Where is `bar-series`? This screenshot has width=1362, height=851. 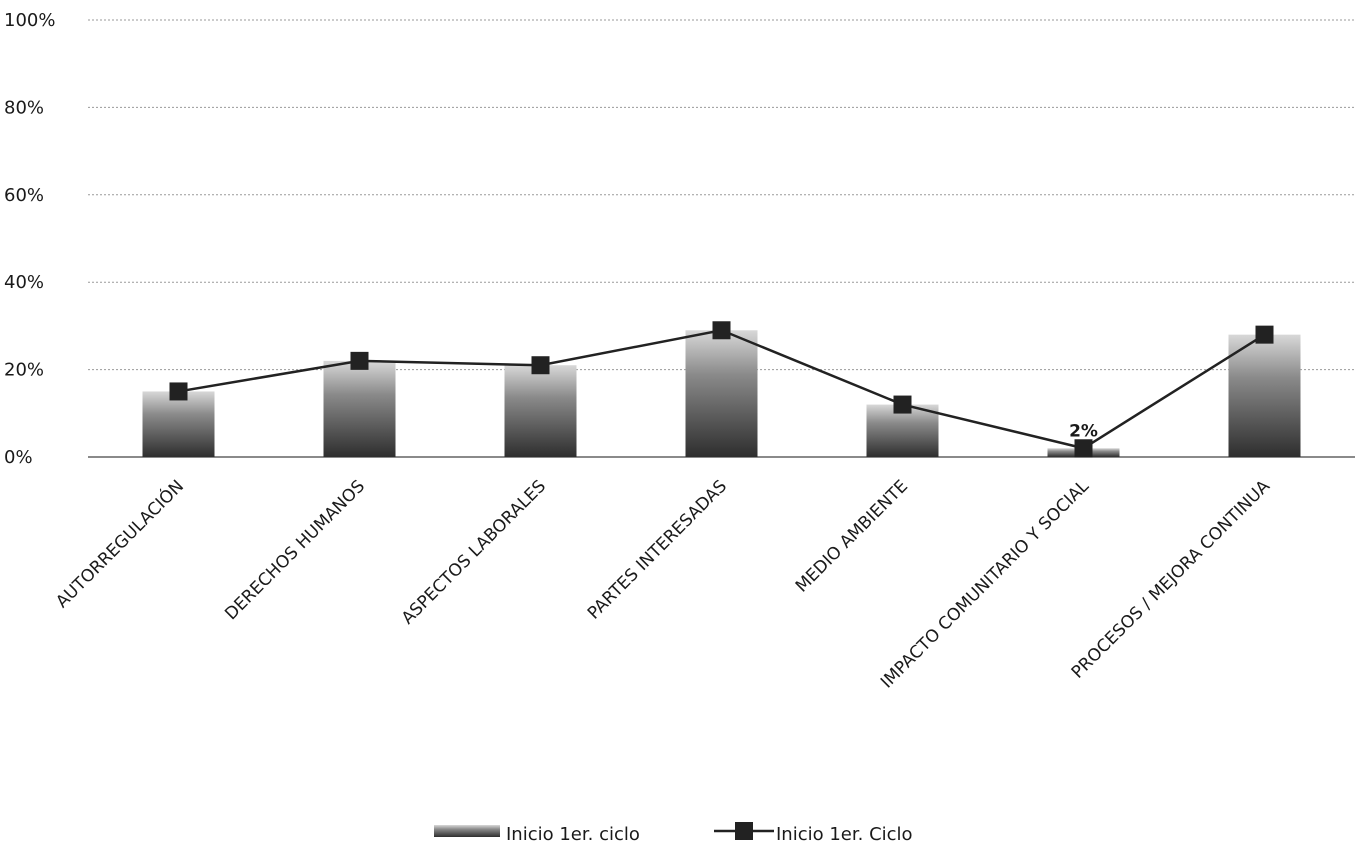 bar-series is located at coordinates (721, 393).